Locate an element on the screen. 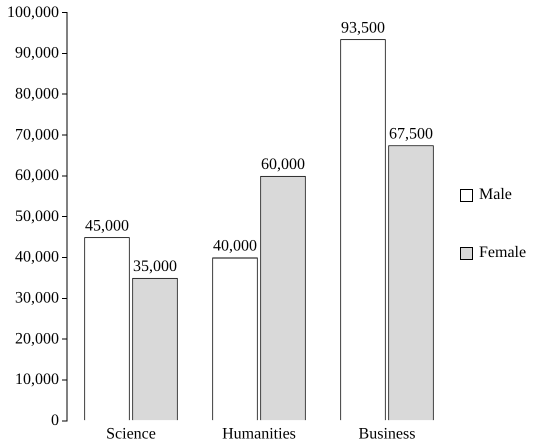 The width and height of the screenshot is (545, 448). y-tick-label: 80,000 is located at coordinates (37, 93).